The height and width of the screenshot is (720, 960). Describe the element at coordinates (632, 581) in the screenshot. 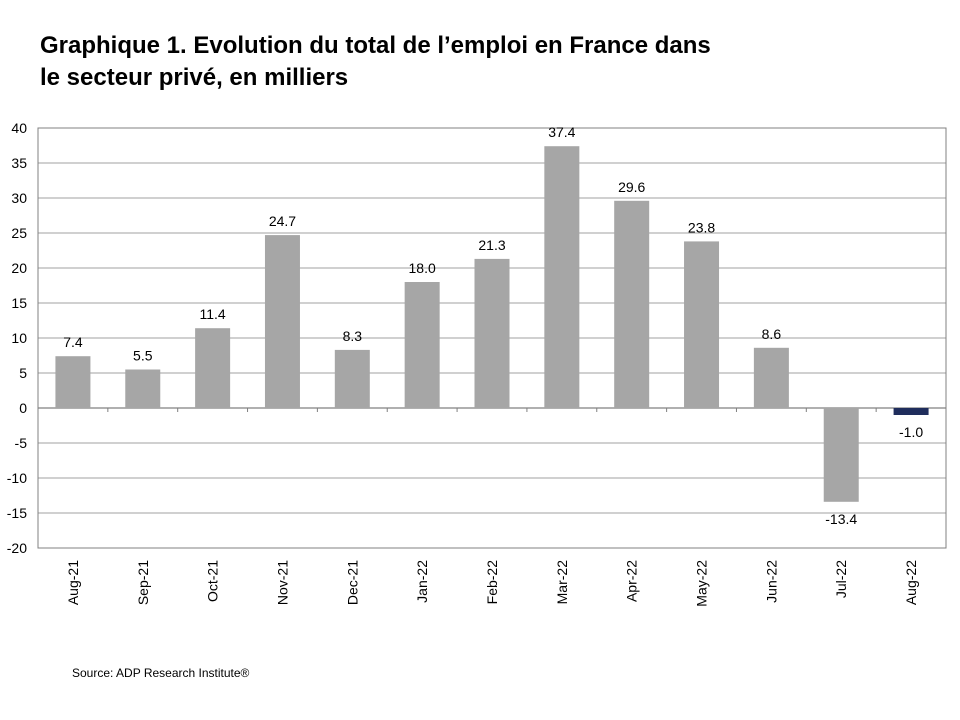

I see `x-tick-label: Apr-22` at that location.